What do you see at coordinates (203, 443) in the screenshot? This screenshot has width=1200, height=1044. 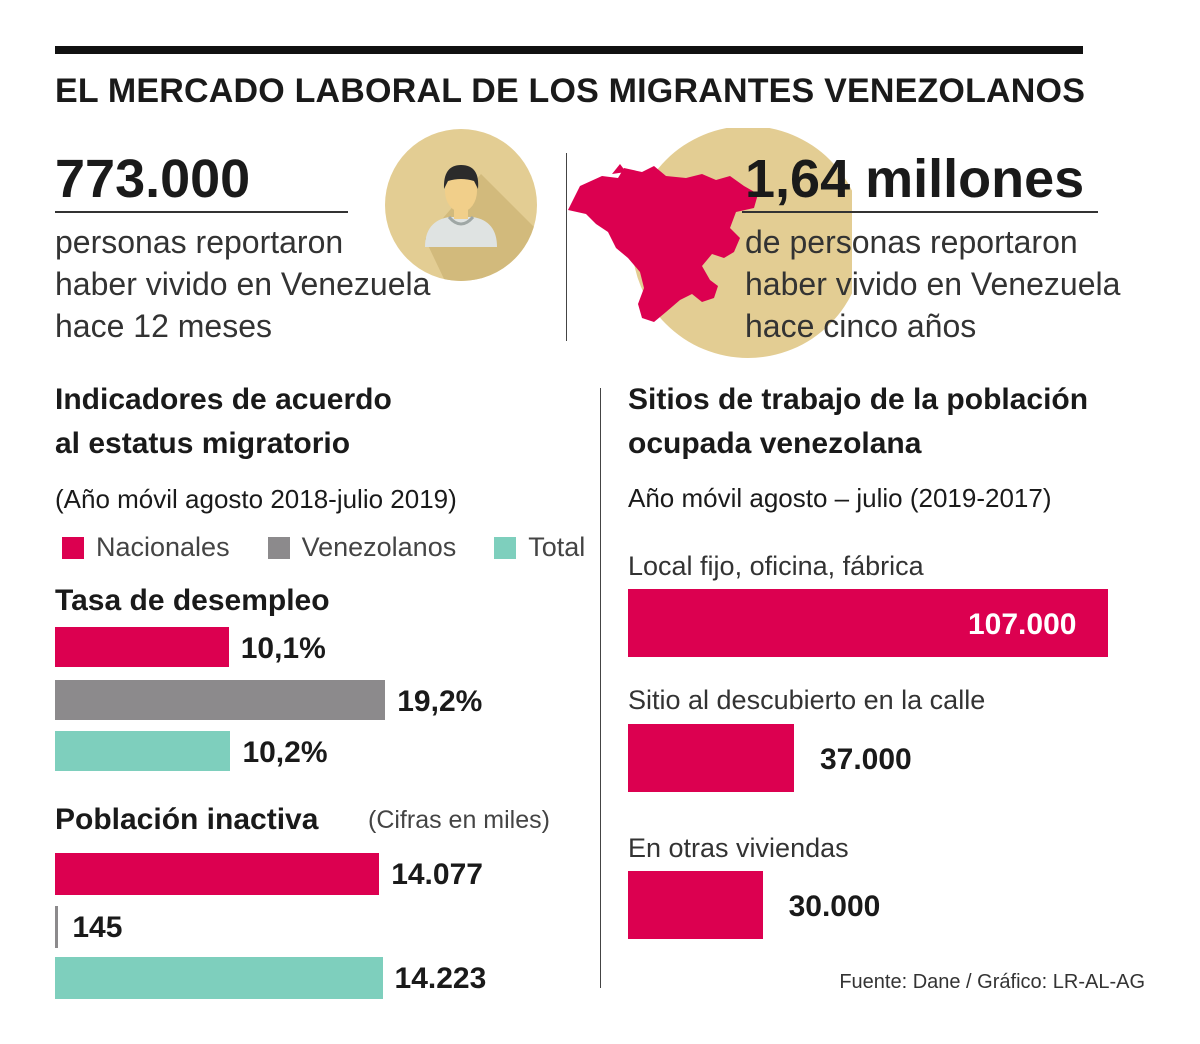 I see `left-heading-line: al estatus migratorio` at bounding box center [203, 443].